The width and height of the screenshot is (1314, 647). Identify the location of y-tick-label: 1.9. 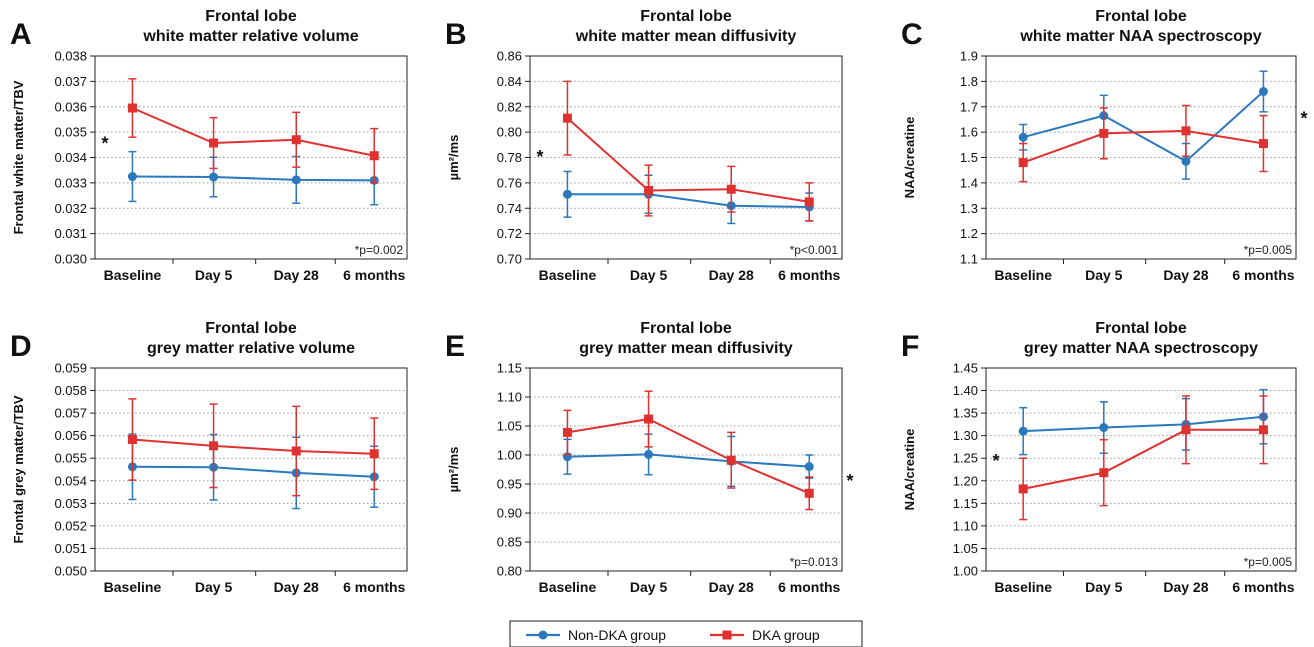
(969, 56).